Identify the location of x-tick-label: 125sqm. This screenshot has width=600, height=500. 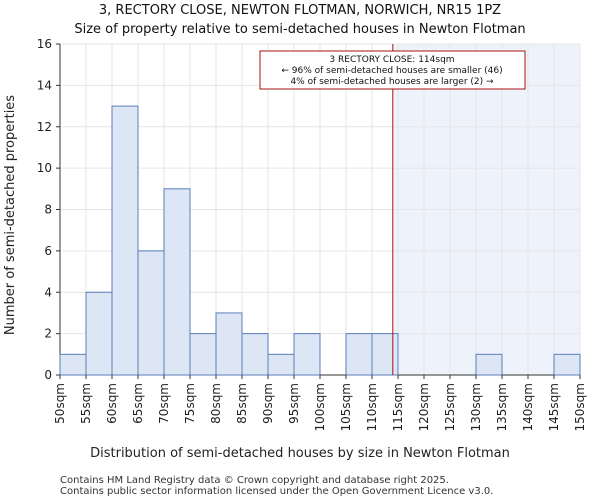
(450, 407).